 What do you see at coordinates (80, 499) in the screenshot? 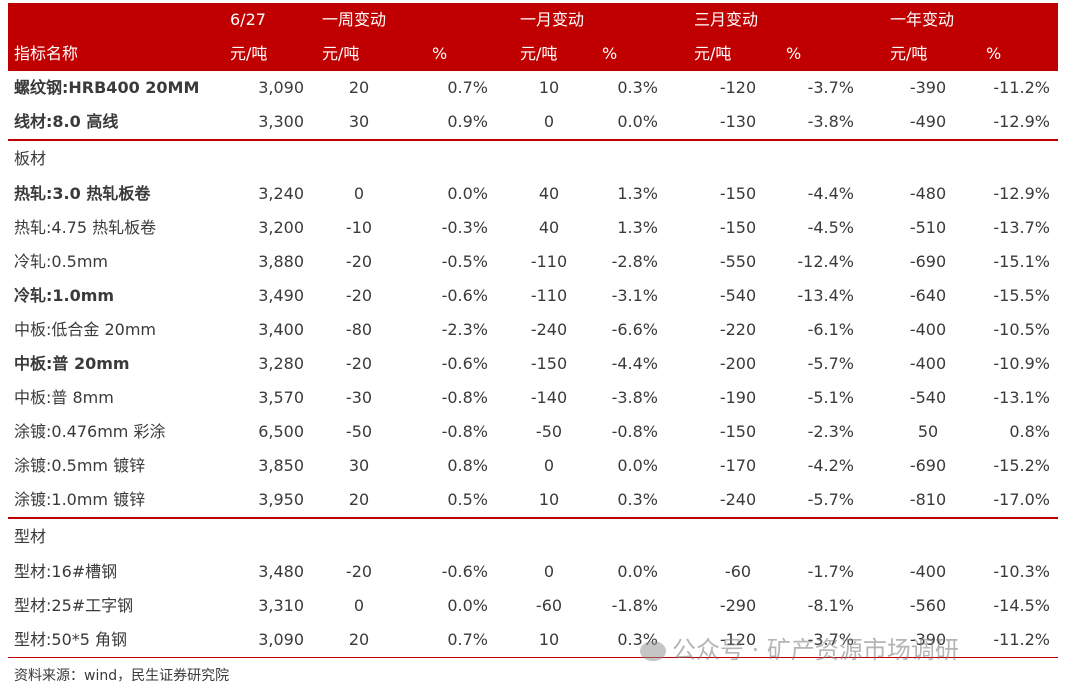
I see `item-name: 涂镀:1.0mm 镀锌` at bounding box center [80, 499].